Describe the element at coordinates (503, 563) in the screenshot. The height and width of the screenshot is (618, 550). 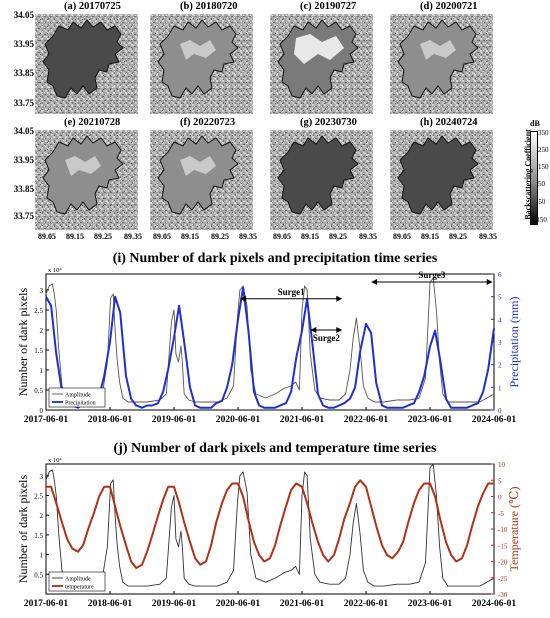
I see `y2-tick-label: -20` at that location.